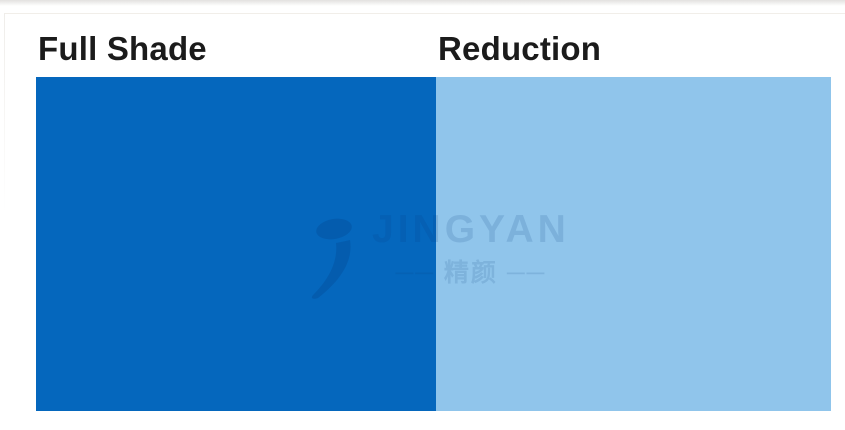 Image resolution: width=845 pixels, height=430 pixels. What do you see at coordinates (4, 113) in the screenshot?
I see `left-hairline` at bounding box center [4, 113].